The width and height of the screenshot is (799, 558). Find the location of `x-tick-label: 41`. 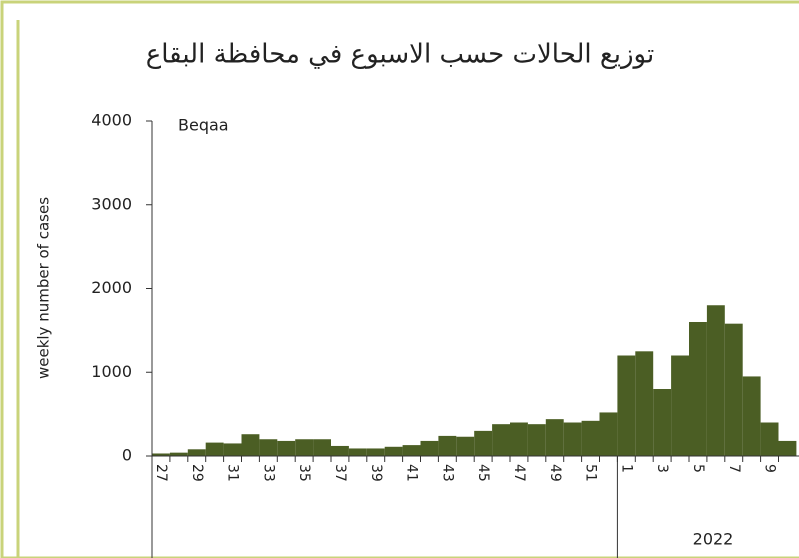

x-tick-label: 41 is located at coordinates (412, 473).